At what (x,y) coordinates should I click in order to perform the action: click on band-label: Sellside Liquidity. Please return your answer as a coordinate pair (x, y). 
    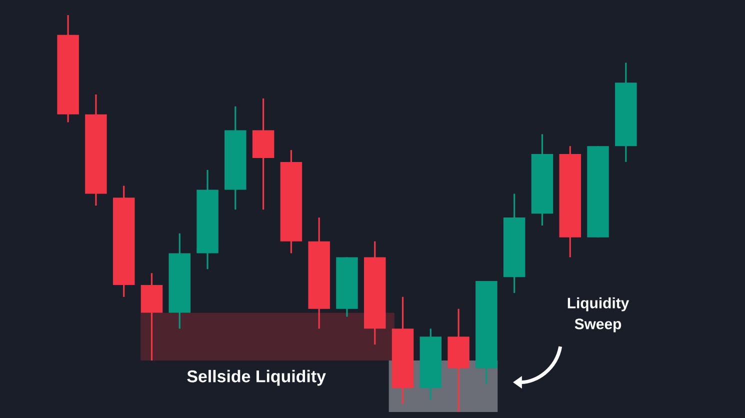
    Looking at the image, I should click on (256, 378).